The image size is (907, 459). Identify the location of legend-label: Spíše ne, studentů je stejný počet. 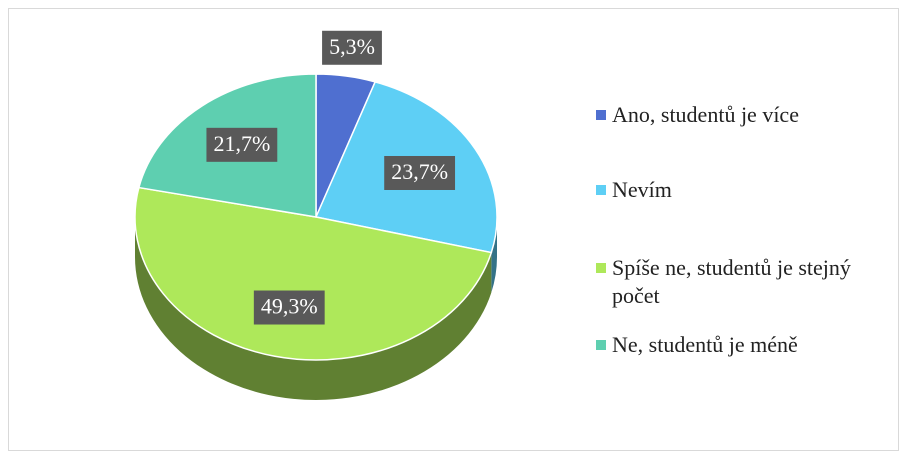
(731, 281).